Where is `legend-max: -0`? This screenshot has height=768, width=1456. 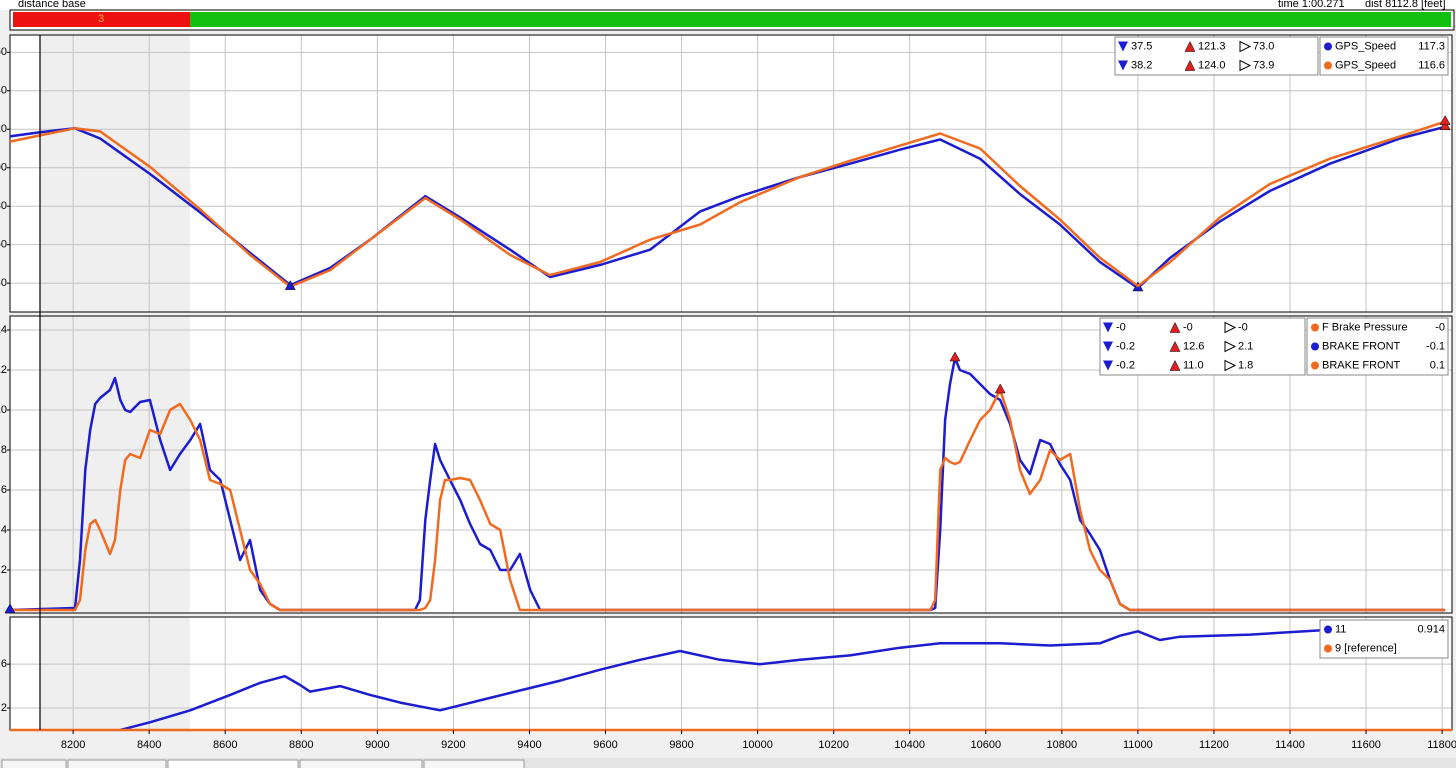 legend-max: -0 is located at coordinates (1188, 327).